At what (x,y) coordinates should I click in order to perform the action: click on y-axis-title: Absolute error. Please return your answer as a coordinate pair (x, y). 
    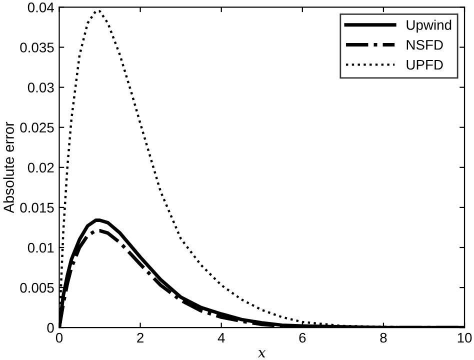
    Looking at the image, I should click on (8, 168).